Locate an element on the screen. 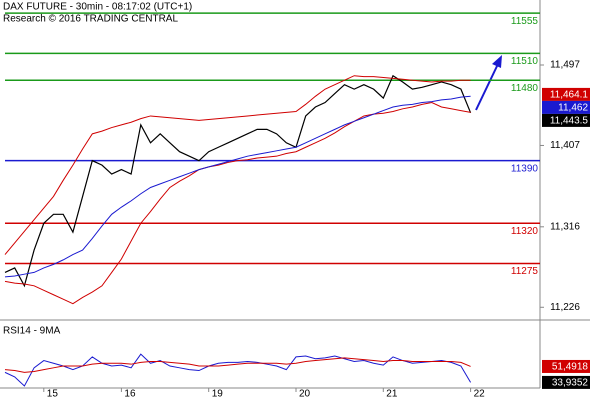 Image resolution: width=590 pixels, height=400 pixels. y-tick-label: 11,497 is located at coordinates (565, 65).